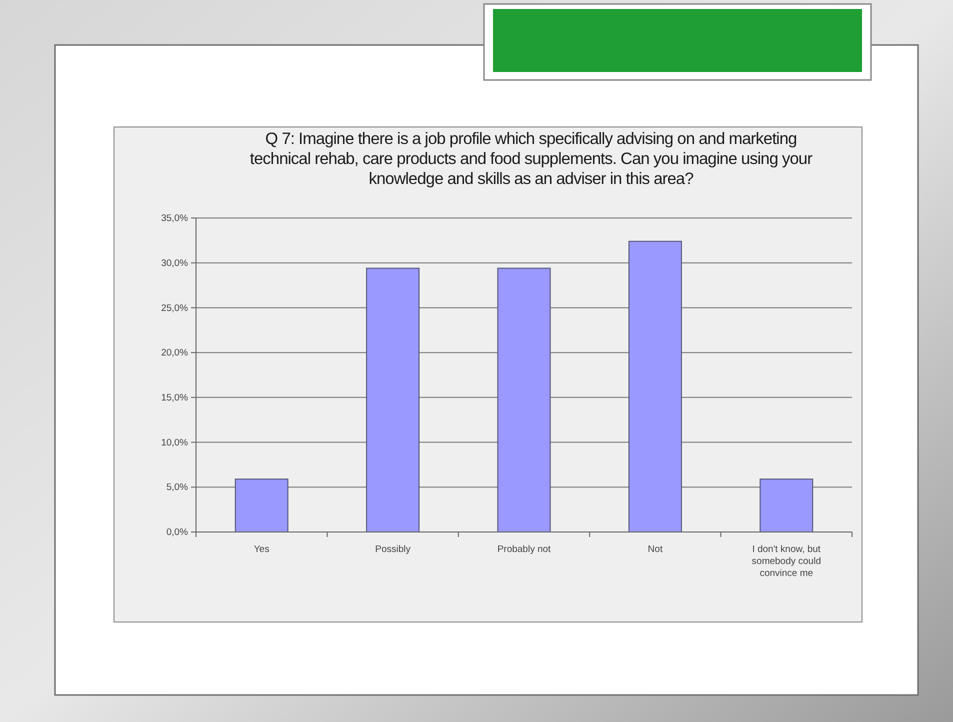  Describe the element at coordinates (175, 218) in the screenshot. I see `y-tick-label: 35,0%` at that location.